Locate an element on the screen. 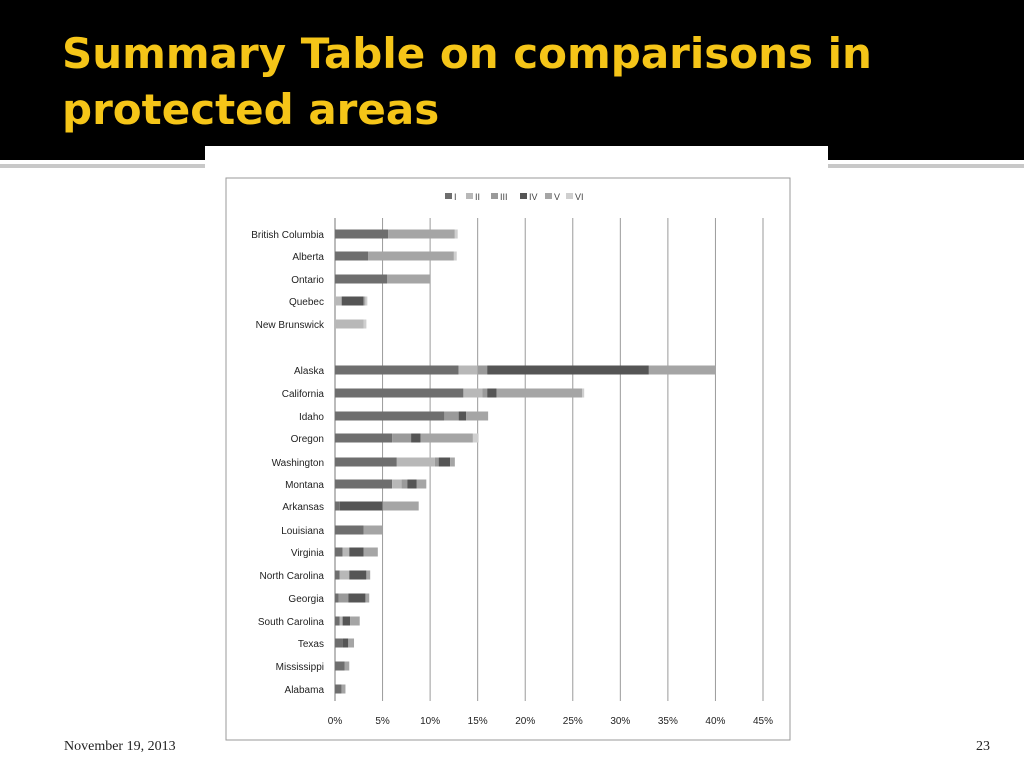 The height and width of the screenshot is (768, 1024). legend-label: II is located at coordinates (477, 197).